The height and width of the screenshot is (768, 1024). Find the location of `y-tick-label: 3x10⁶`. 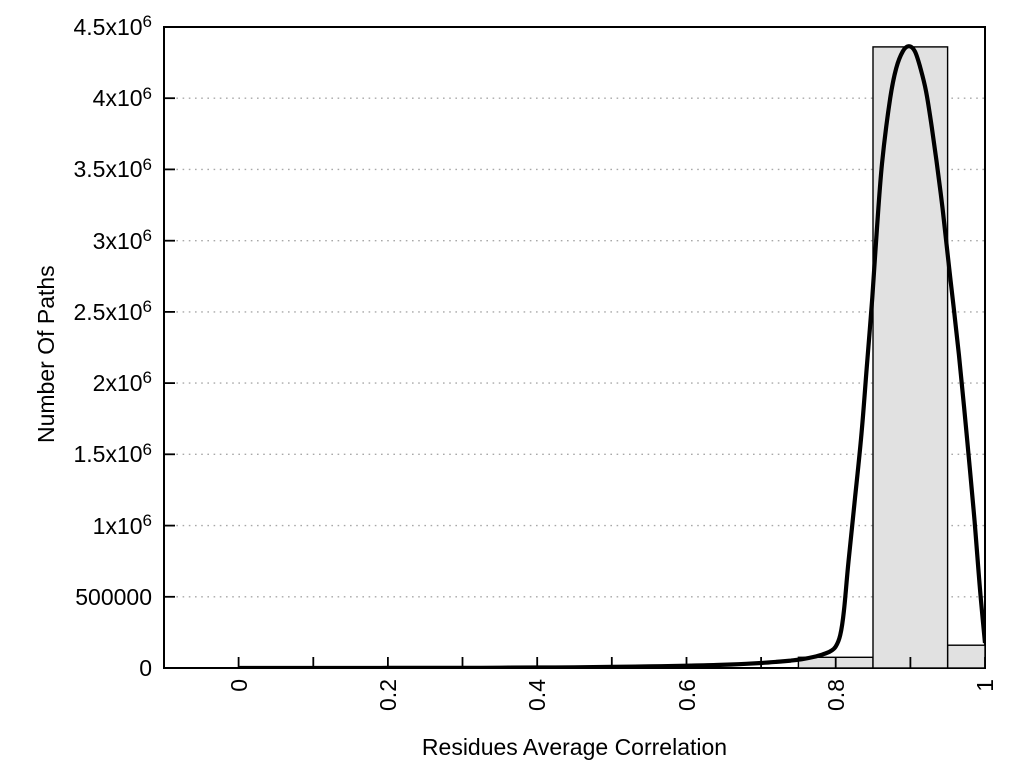

y-tick-label: 3x10⁶ is located at coordinates (122, 240).